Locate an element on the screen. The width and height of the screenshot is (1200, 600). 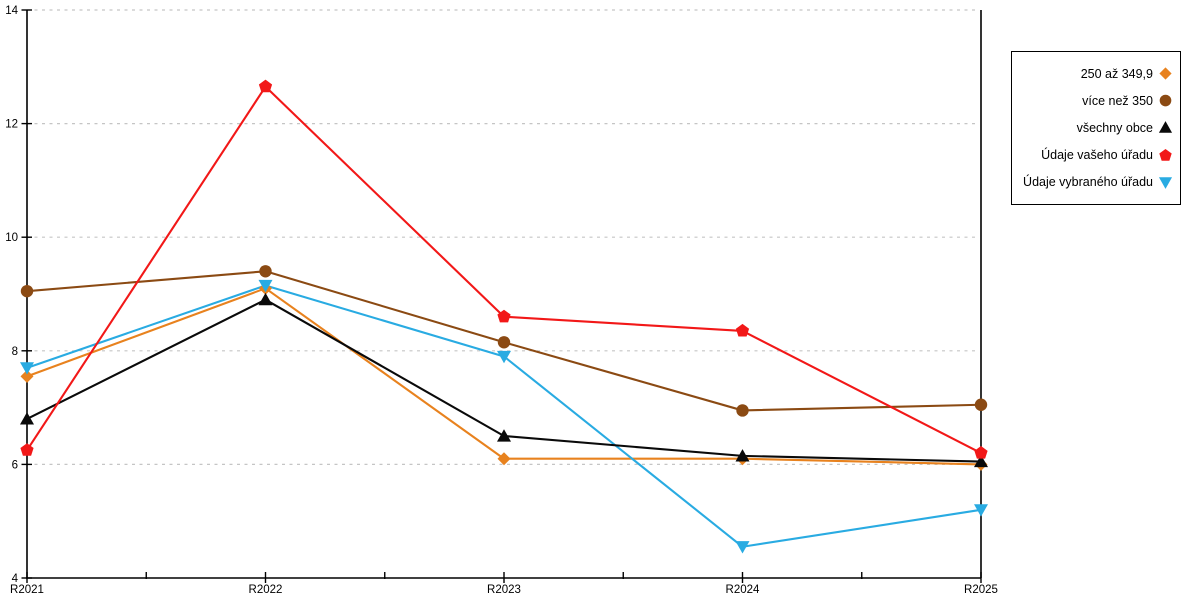
legend-item-5: Údaje vybraného úřadu is located at coordinates (1094, 182).